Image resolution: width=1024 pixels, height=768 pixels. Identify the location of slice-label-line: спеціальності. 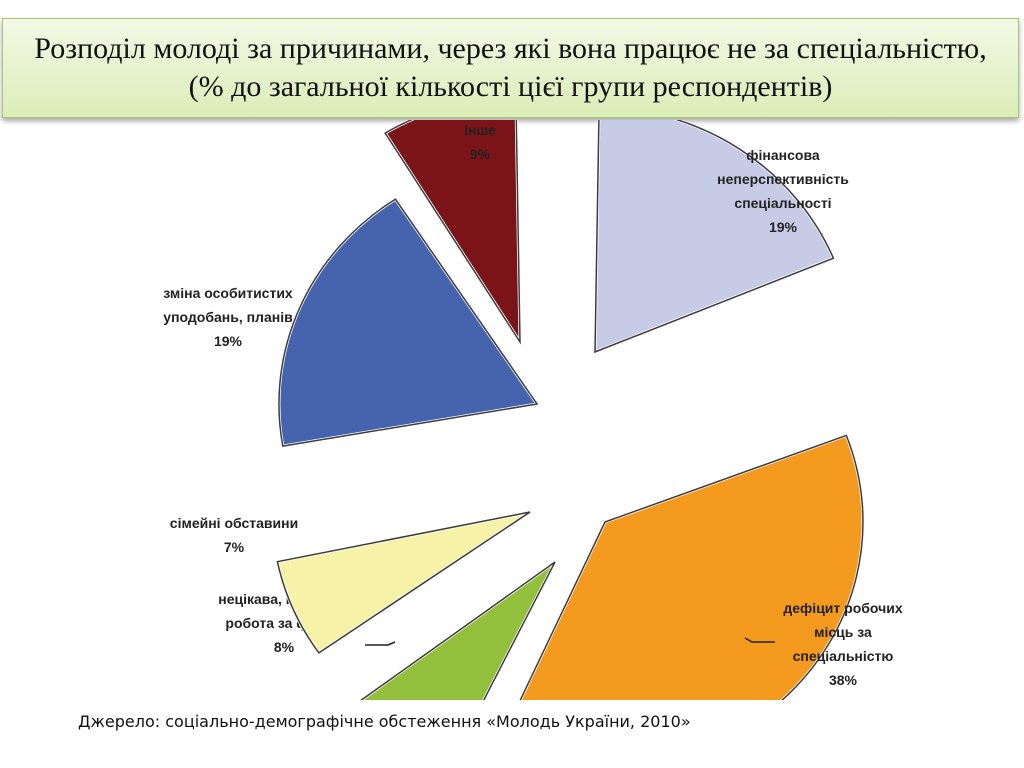
(782, 203).